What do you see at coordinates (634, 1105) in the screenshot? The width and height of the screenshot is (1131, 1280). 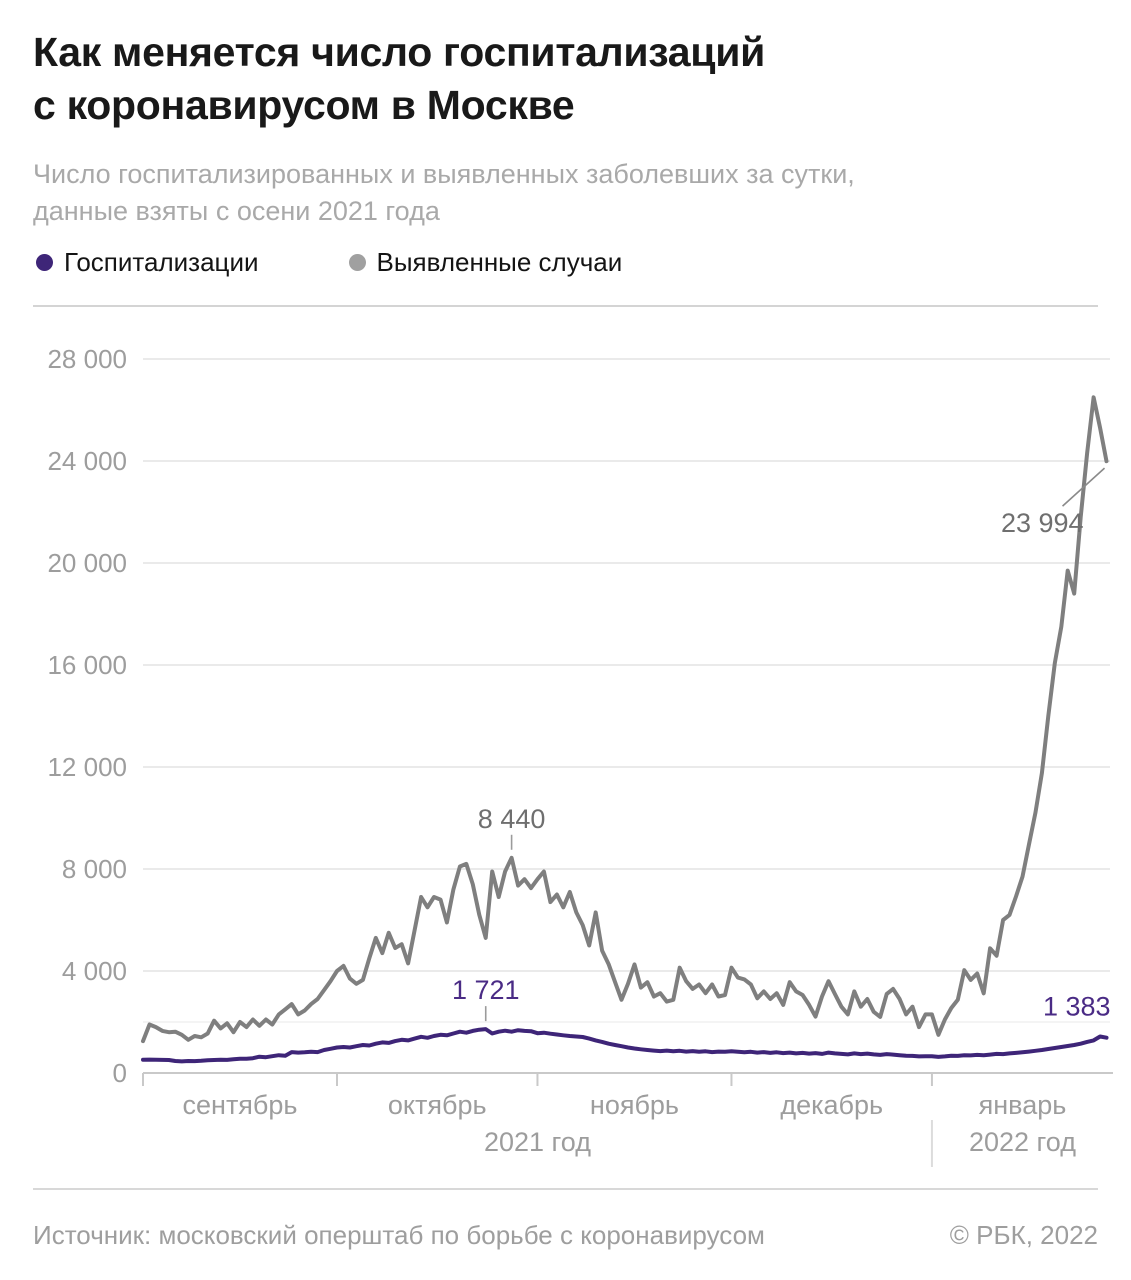 I see `x-axis-label-ноябрь: ноябрь` at bounding box center [634, 1105].